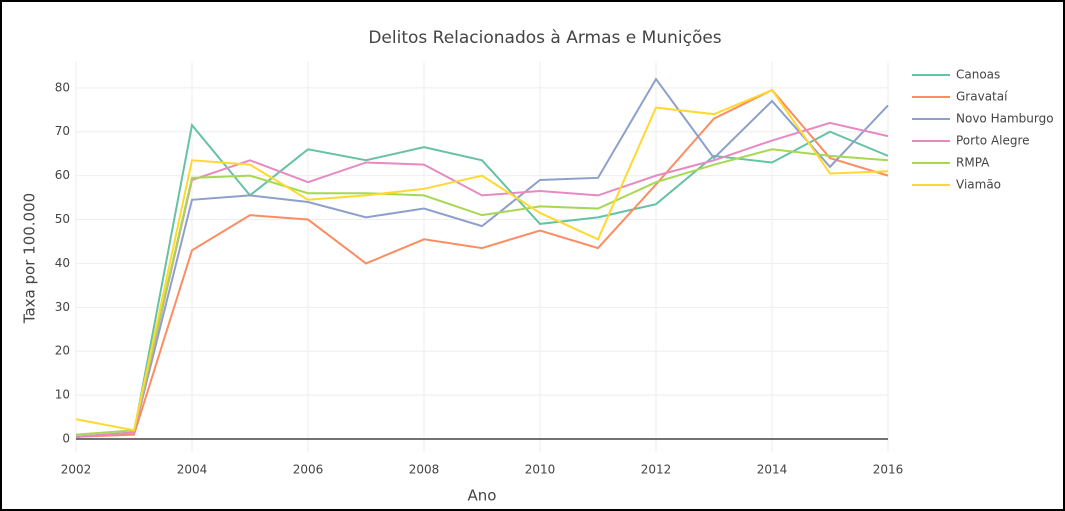 Image resolution: width=1065 pixels, height=511 pixels. What do you see at coordinates (973, 163) in the screenshot?
I see `legend-label: RMPA` at bounding box center [973, 163].